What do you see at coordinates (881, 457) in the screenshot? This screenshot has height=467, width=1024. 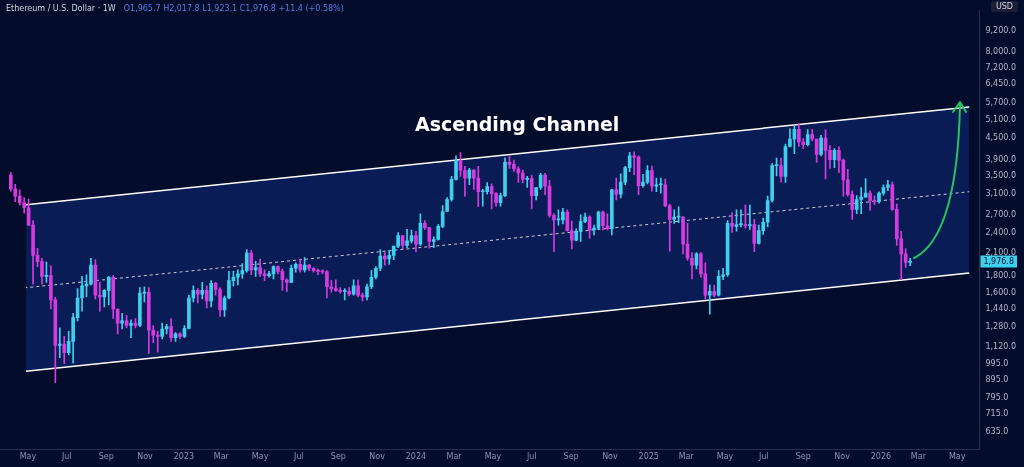 I see `x-tick-label: 2026` at bounding box center [881, 457].